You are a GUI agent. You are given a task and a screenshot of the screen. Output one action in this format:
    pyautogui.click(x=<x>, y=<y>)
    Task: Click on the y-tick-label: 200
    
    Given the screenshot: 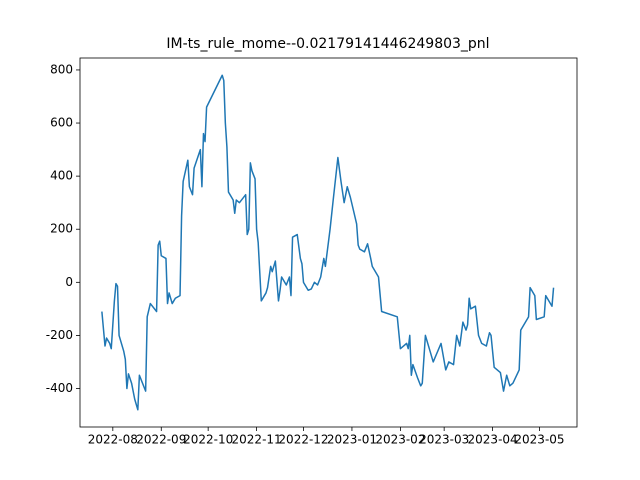 What is the action you would take?
    pyautogui.click(x=61, y=229)
    